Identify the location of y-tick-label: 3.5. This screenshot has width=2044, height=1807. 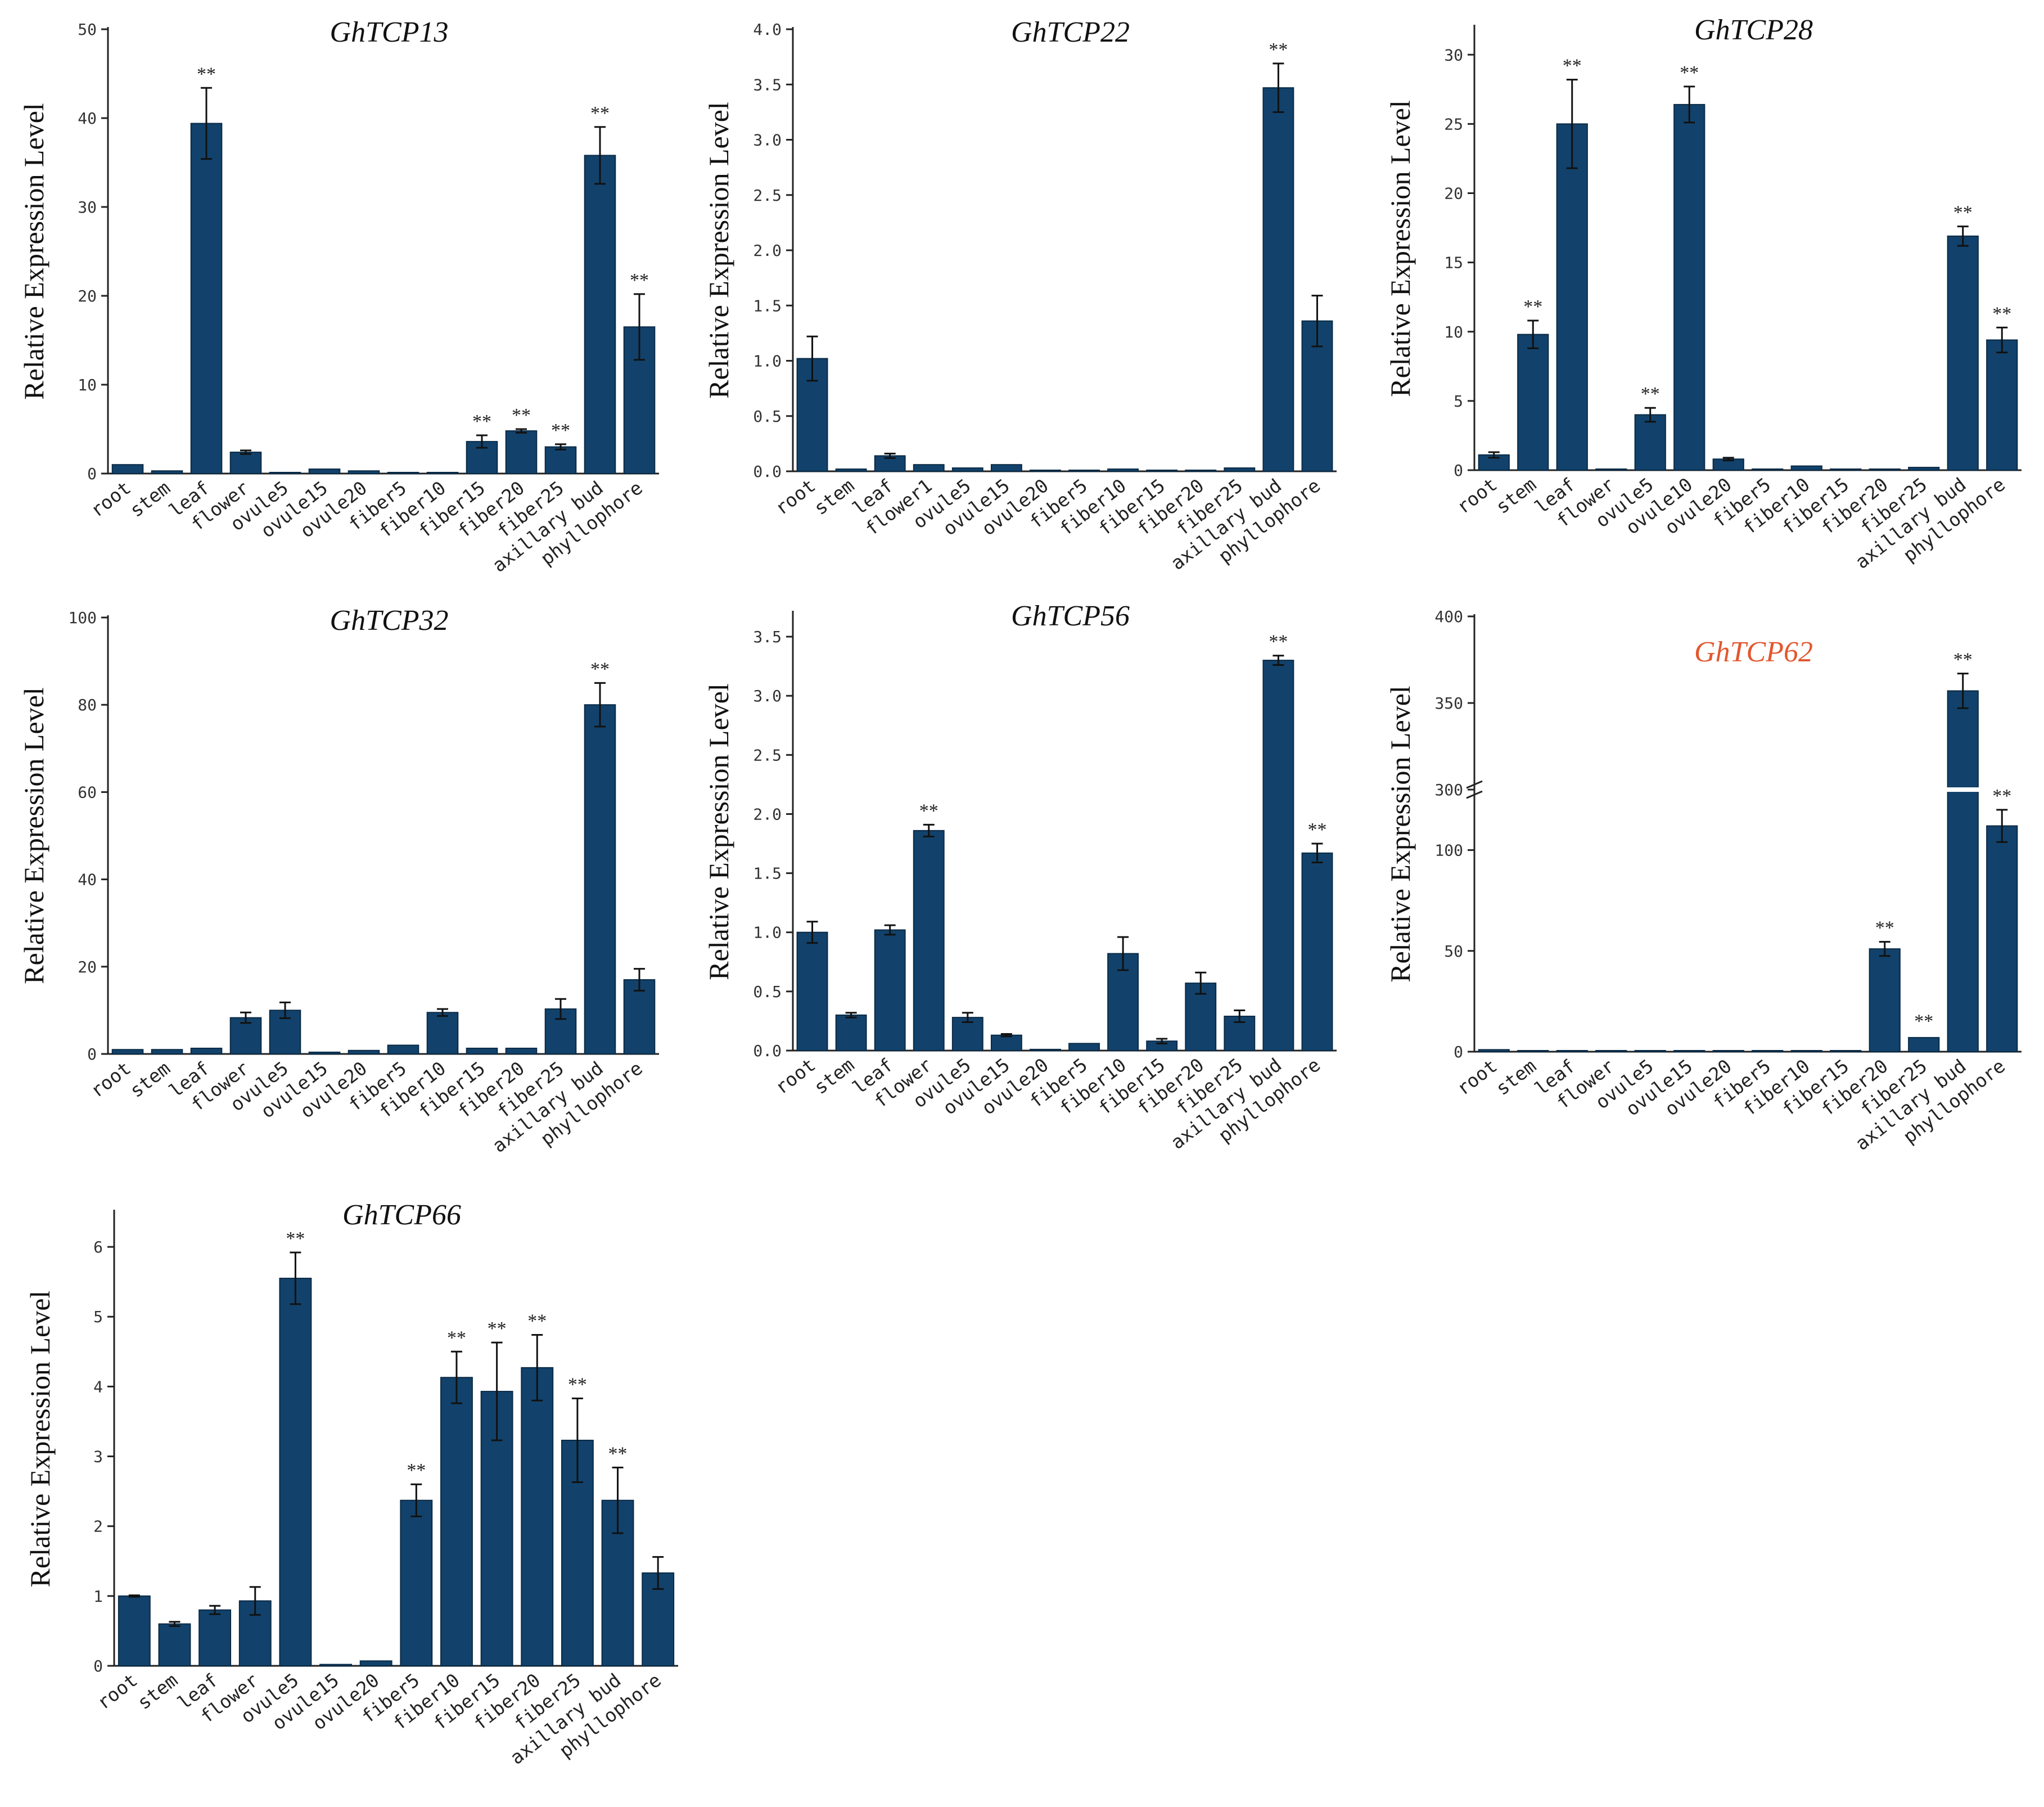
(768, 84).